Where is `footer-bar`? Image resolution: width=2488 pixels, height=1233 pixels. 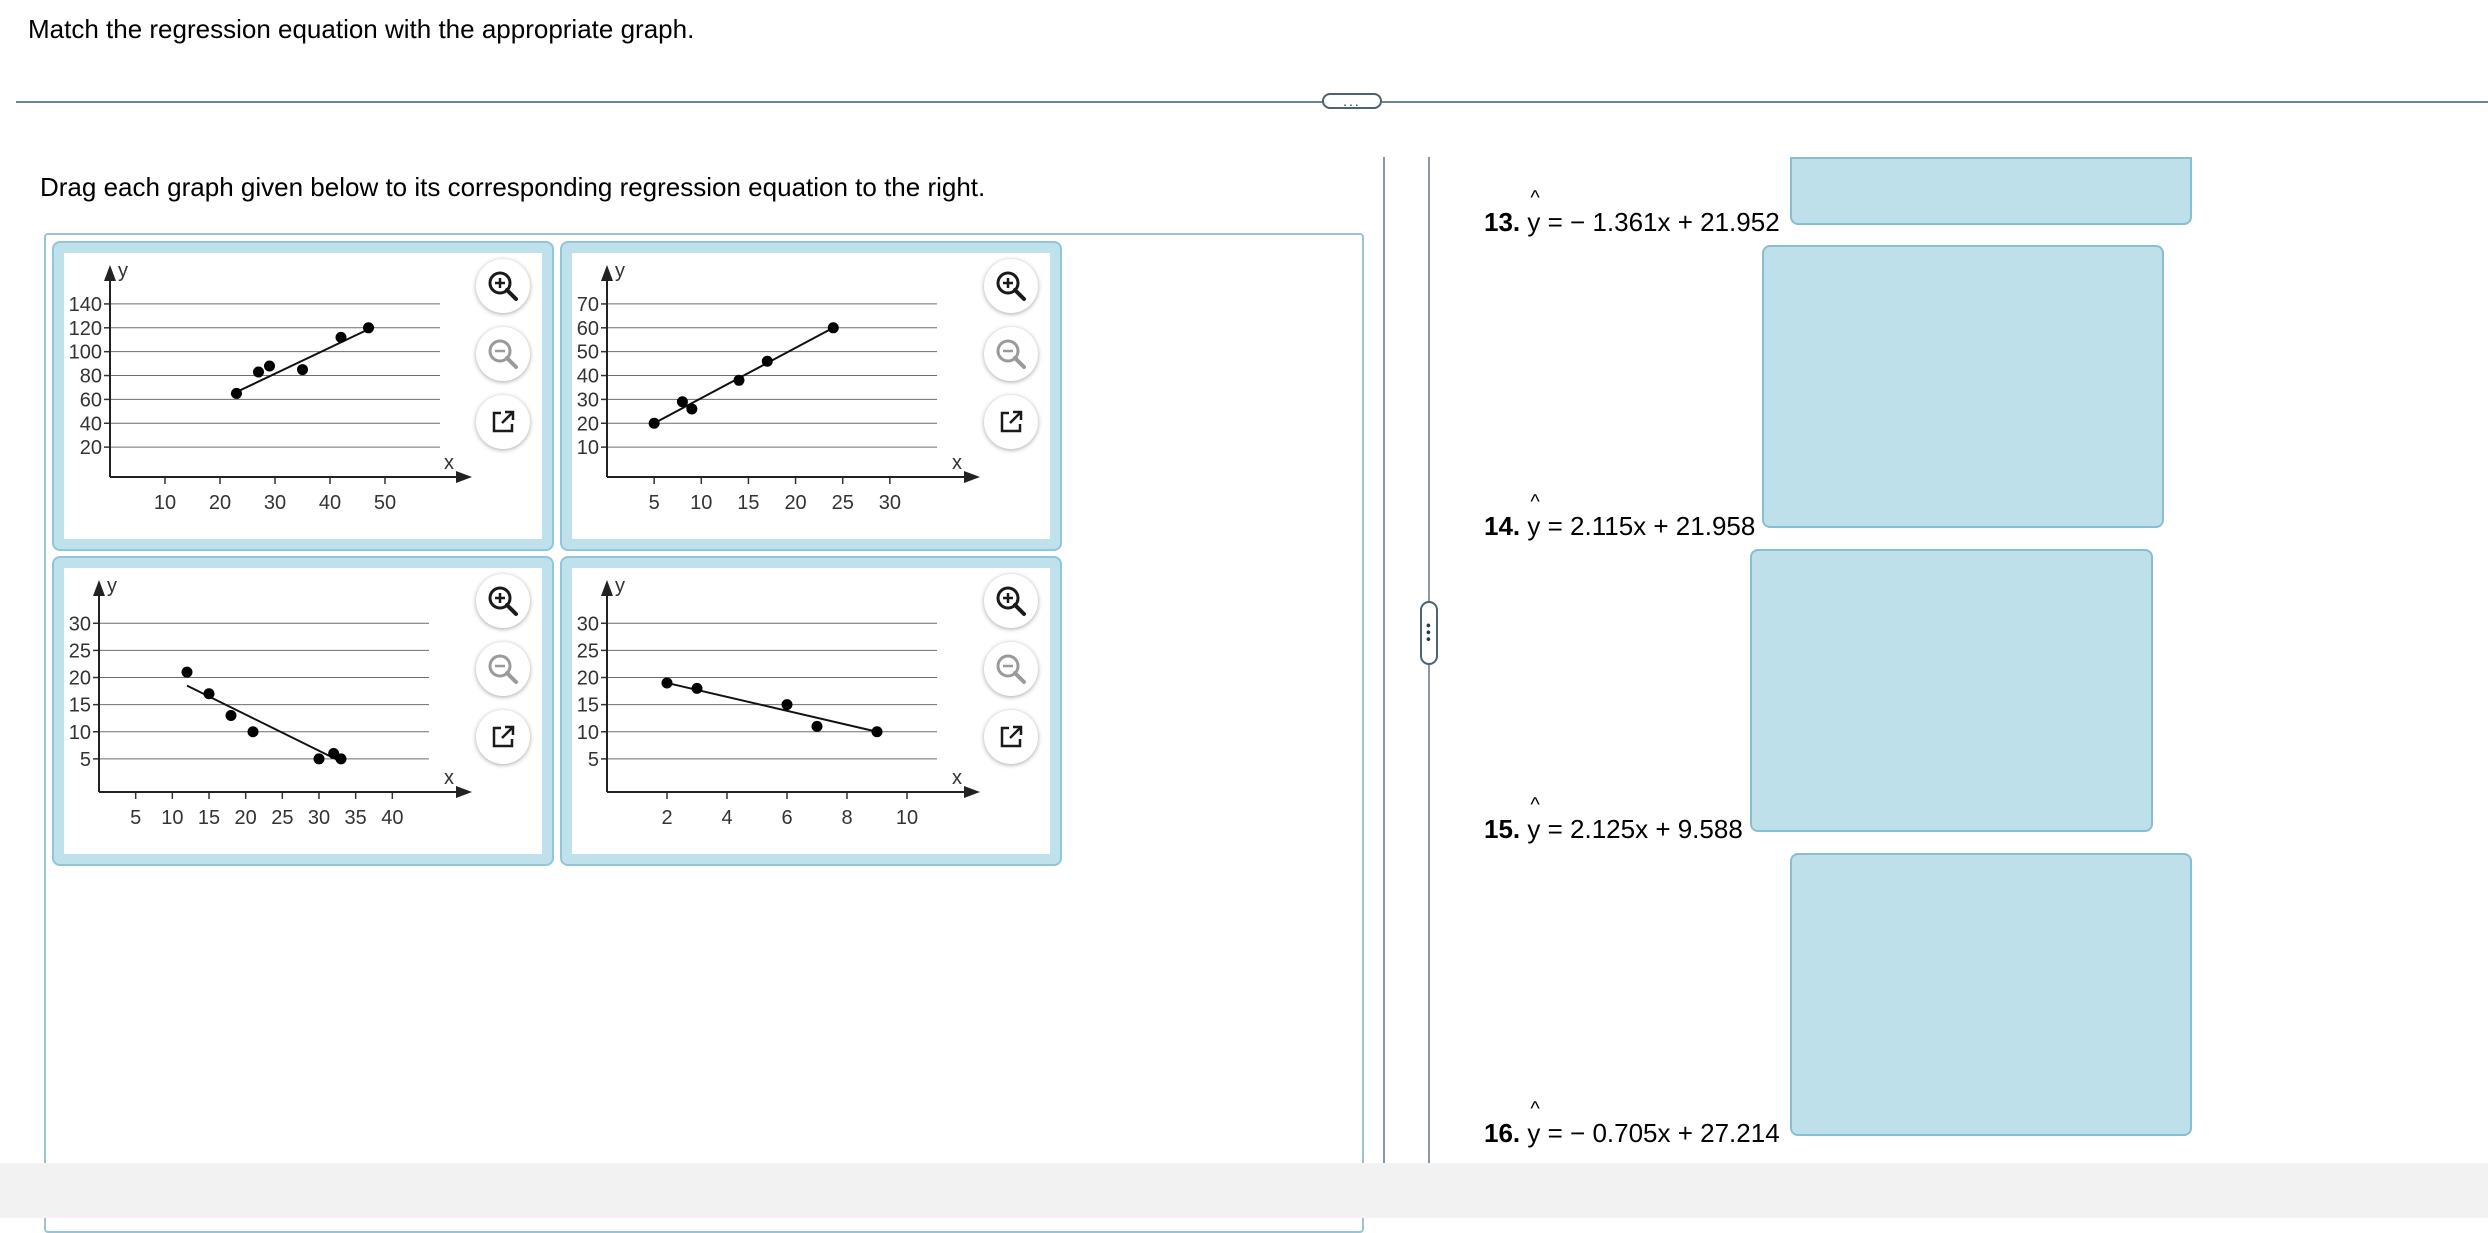 footer-bar is located at coordinates (1244, 1190).